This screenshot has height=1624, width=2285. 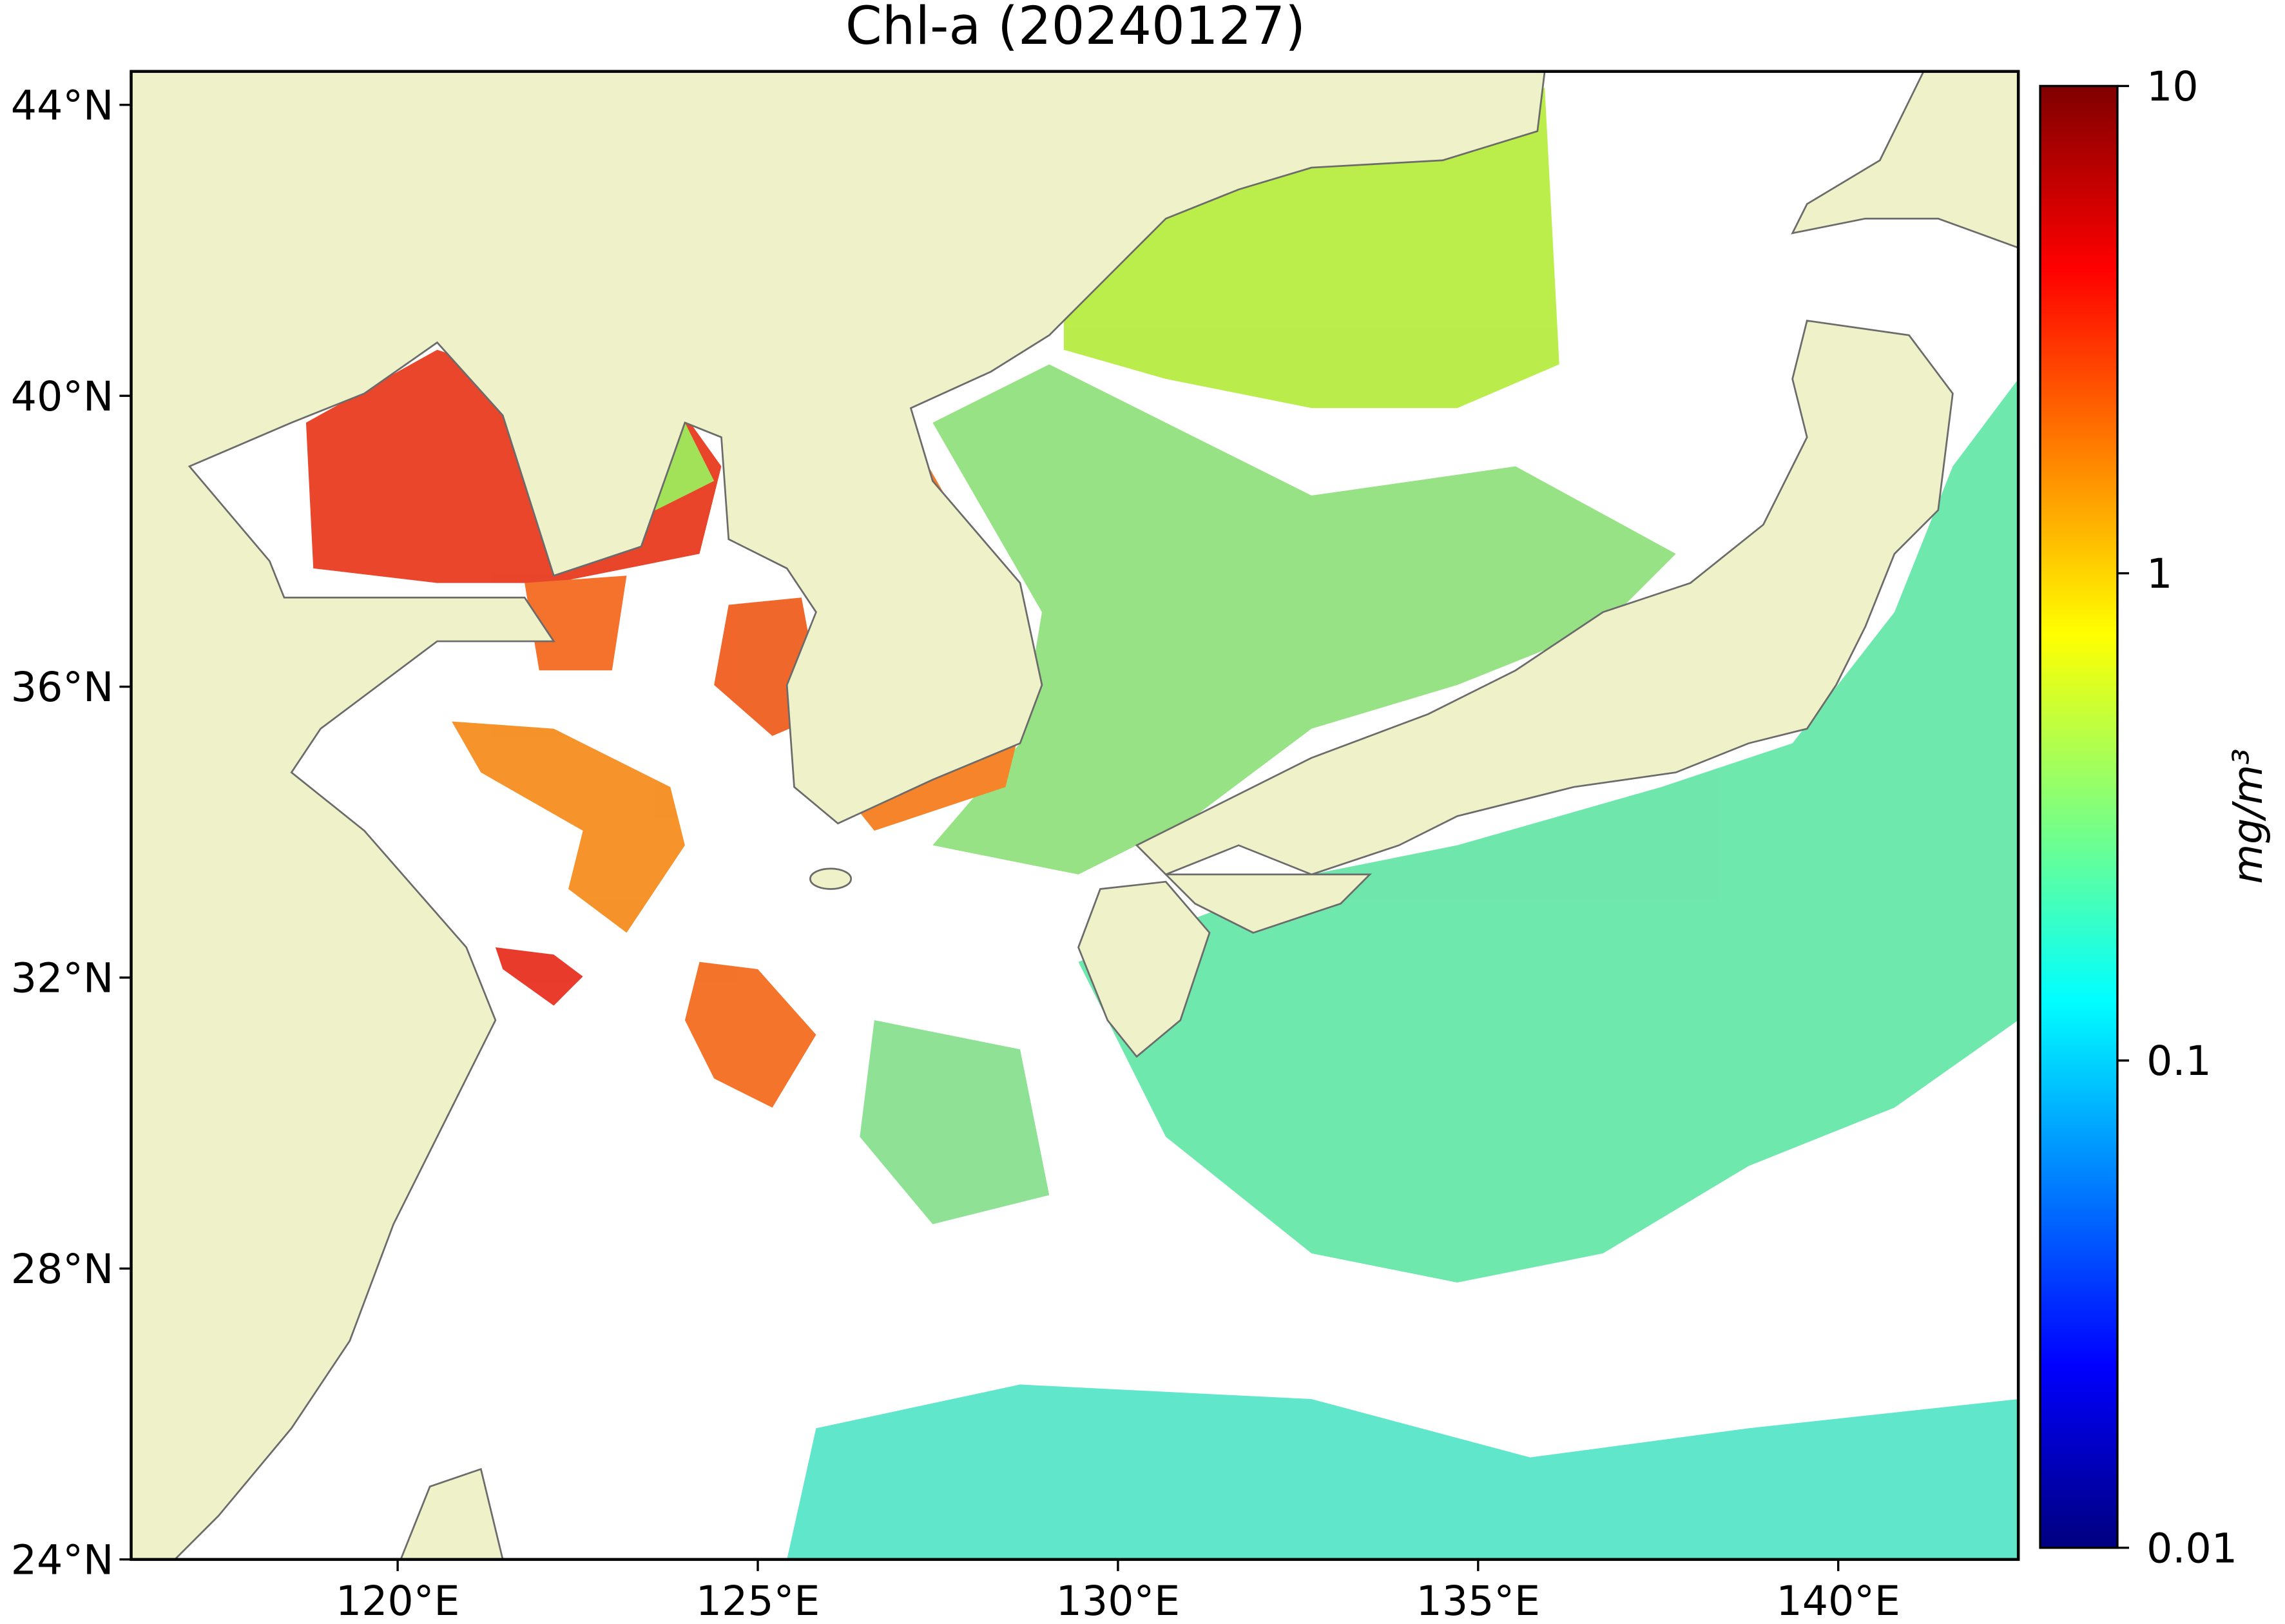 What do you see at coordinates (2191, 1548) in the screenshot?
I see `colorbar-tick-label: 0.01` at bounding box center [2191, 1548].